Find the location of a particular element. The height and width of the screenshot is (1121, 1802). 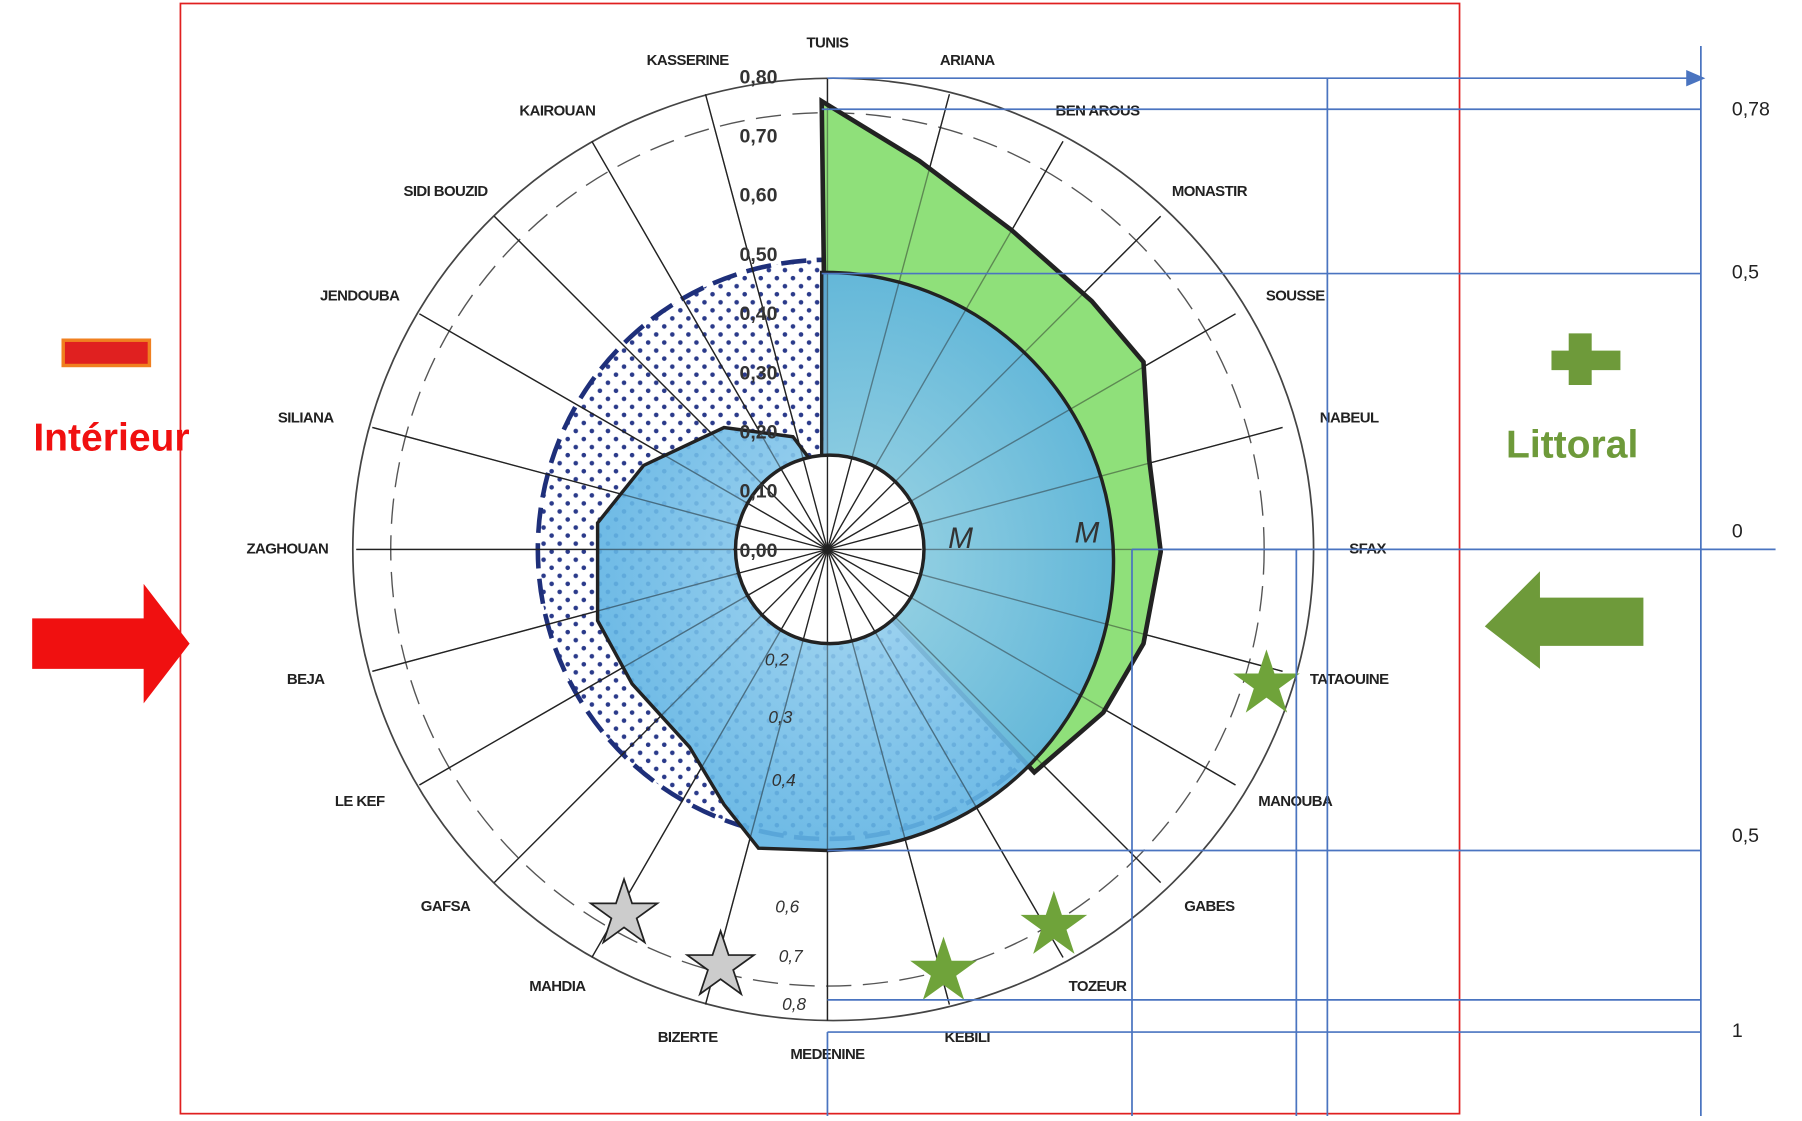

right-label: Littoral is located at coordinates (1572, 444).